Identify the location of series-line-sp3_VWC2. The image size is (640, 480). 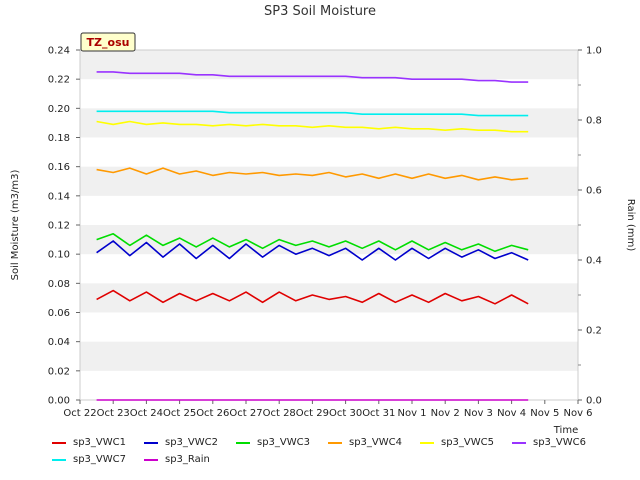
(312, 250).